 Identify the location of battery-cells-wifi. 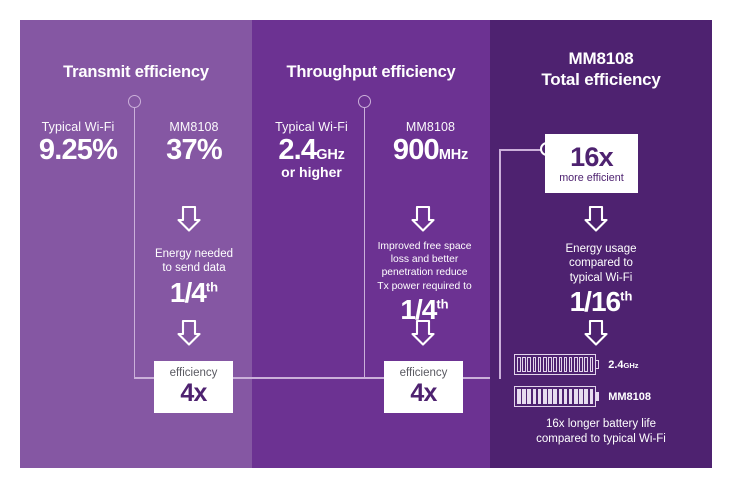
(555, 364).